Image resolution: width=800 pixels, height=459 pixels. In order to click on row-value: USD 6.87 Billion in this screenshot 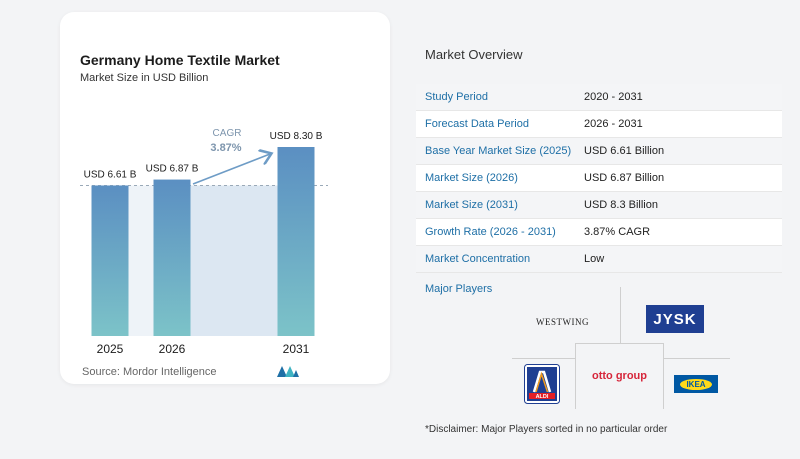, I will do `click(624, 178)`.